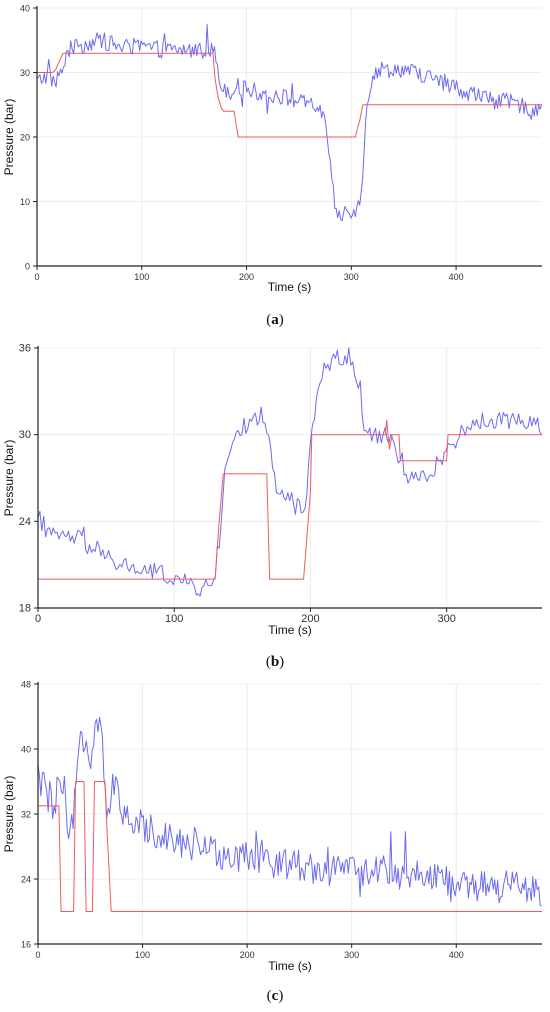 The width and height of the screenshot is (550, 1012). I want to click on caption-c: (c), so click(275, 996).